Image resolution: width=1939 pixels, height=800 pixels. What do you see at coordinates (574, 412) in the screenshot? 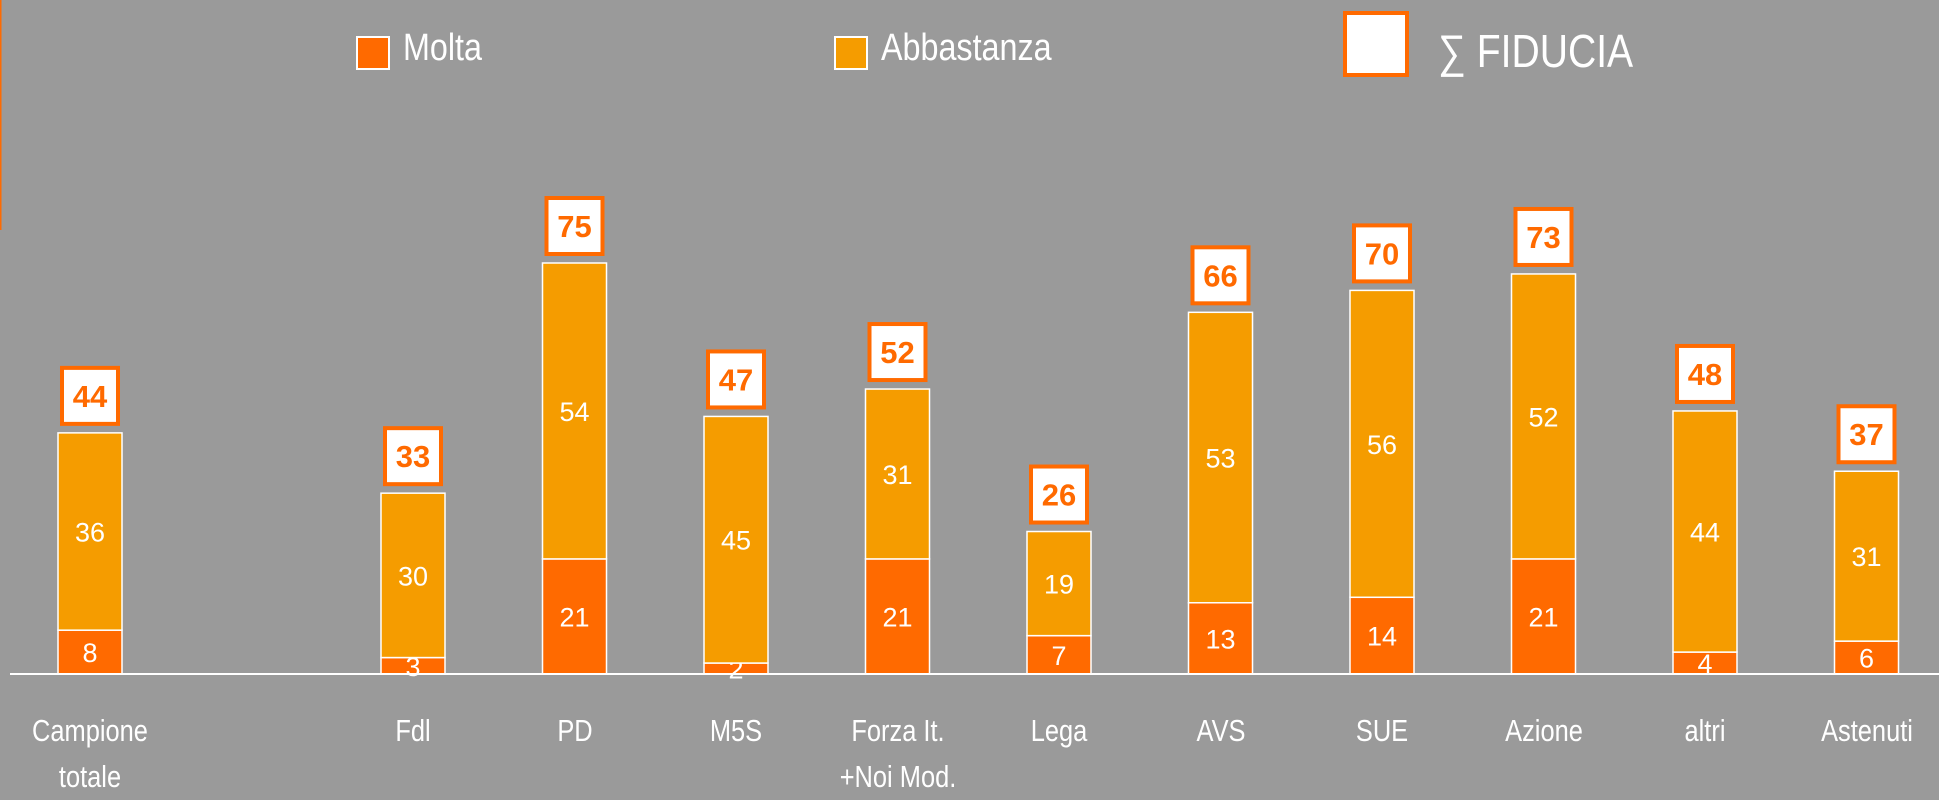
I see `segment-label: 54` at bounding box center [574, 412].